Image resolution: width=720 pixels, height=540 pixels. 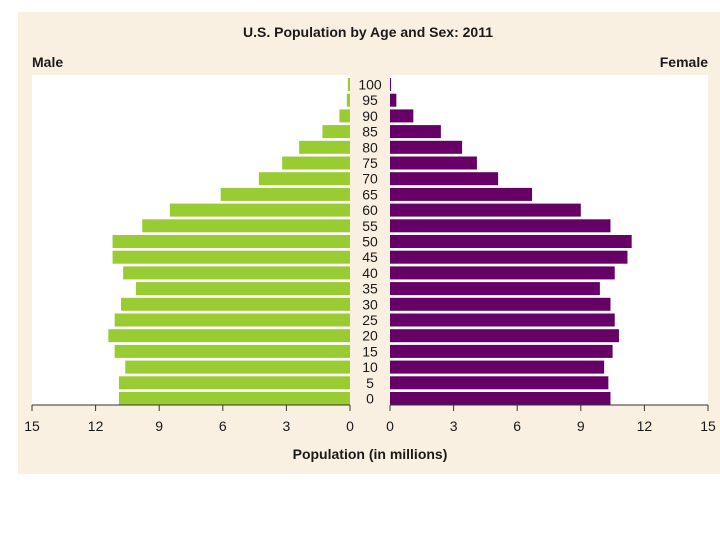 I want to click on male-tick-label-3: 3, so click(x=287, y=426).